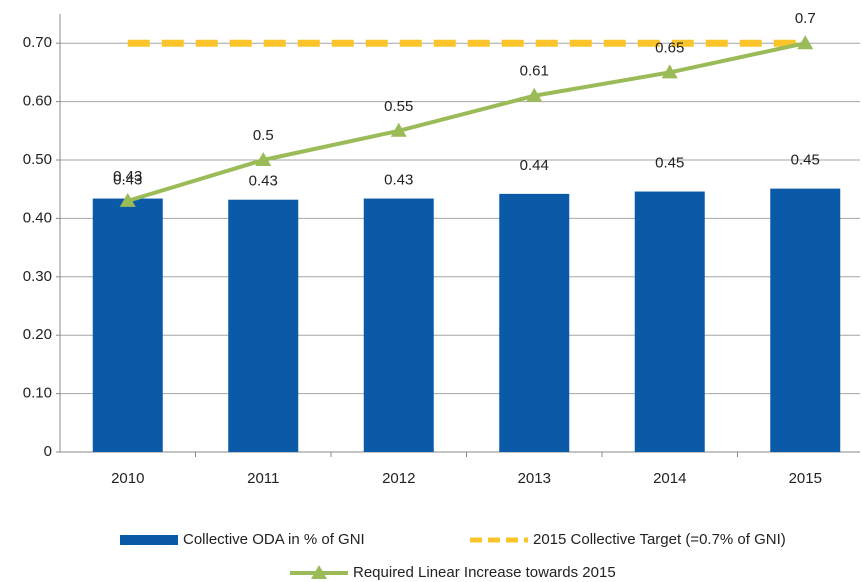 This screenshot has height=582, width=862. I want to click on data-label: 0.44, so click(534, 165).